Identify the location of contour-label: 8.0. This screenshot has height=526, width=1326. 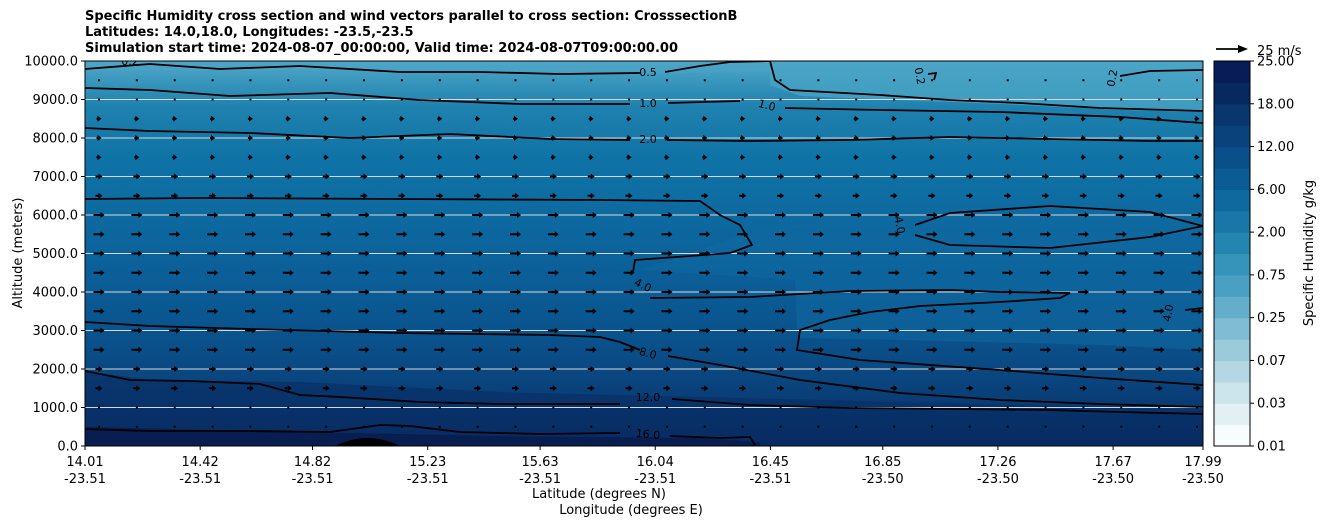
(648, 353).